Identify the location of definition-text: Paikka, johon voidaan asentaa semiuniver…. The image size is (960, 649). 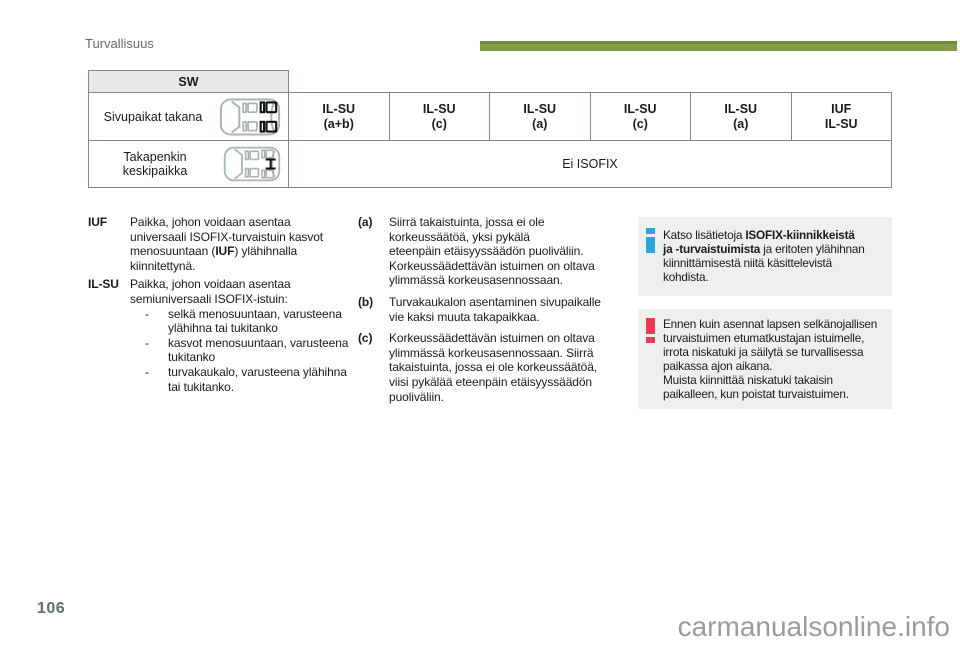
(245, 335).